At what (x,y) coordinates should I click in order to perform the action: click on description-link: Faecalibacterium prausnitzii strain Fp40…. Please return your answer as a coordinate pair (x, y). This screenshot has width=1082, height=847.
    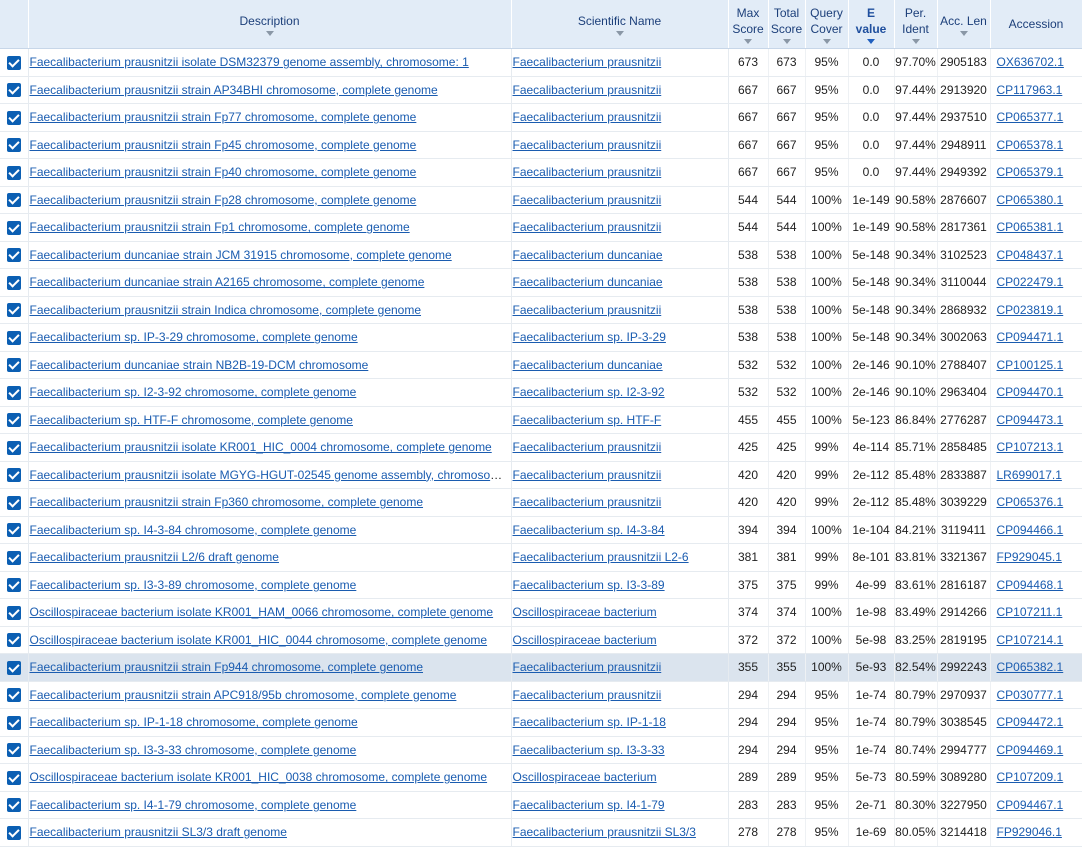
    Looking at the image, I should click on (223, 172).